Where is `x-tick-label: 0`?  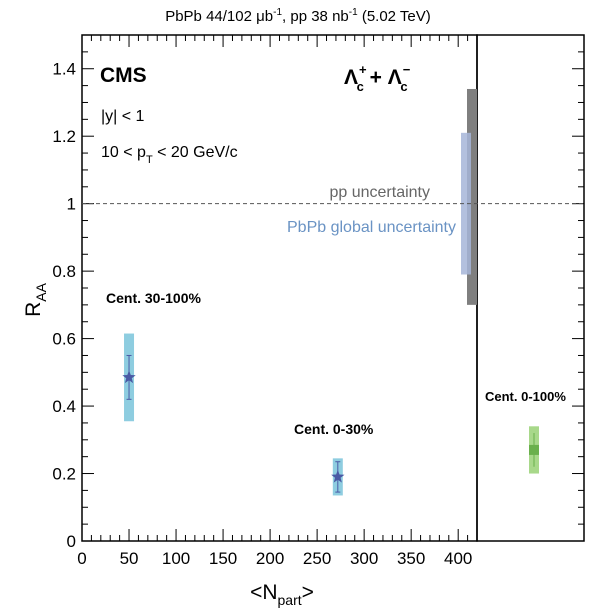 x-tick-label: 0 is located at coordinates (81, 558).